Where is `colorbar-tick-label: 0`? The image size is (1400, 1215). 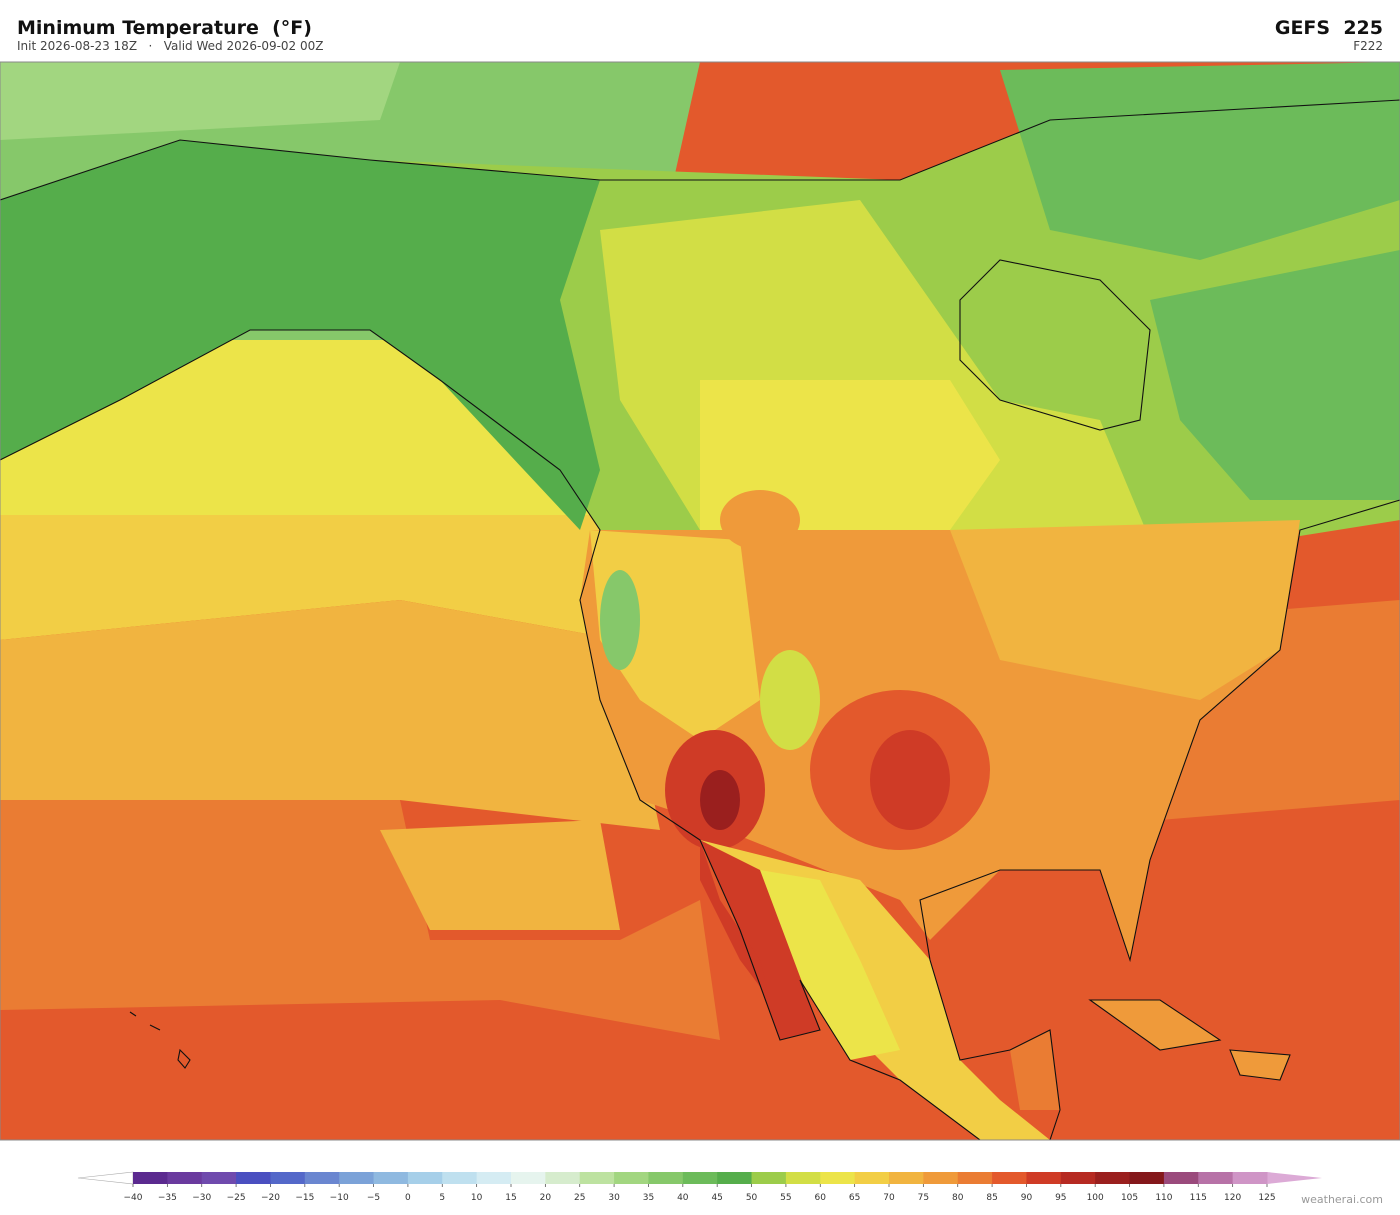 colorbar-tick-label: 0 is located at coordinates (408, 1198).